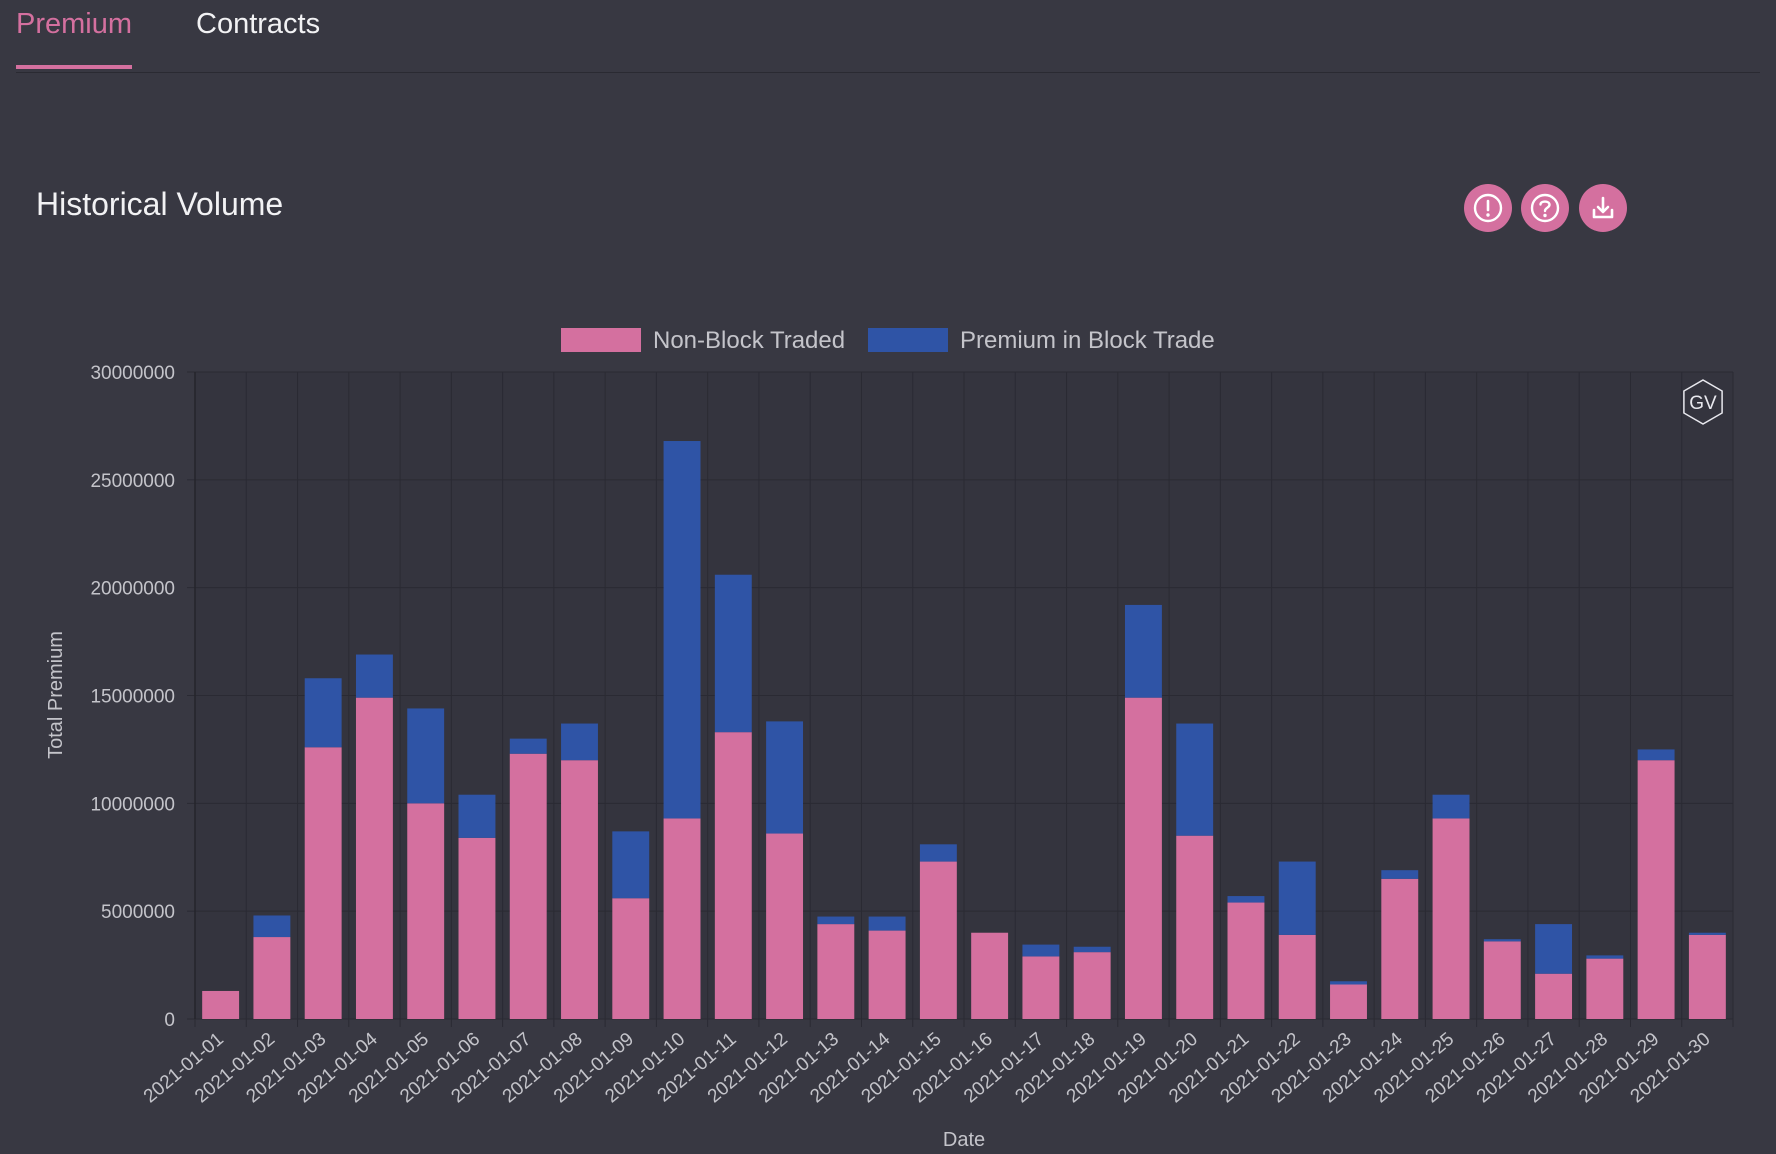 This screenshot has height=1154, width=1776. I want to click on tab-premium: Premium, so click(74, 38).